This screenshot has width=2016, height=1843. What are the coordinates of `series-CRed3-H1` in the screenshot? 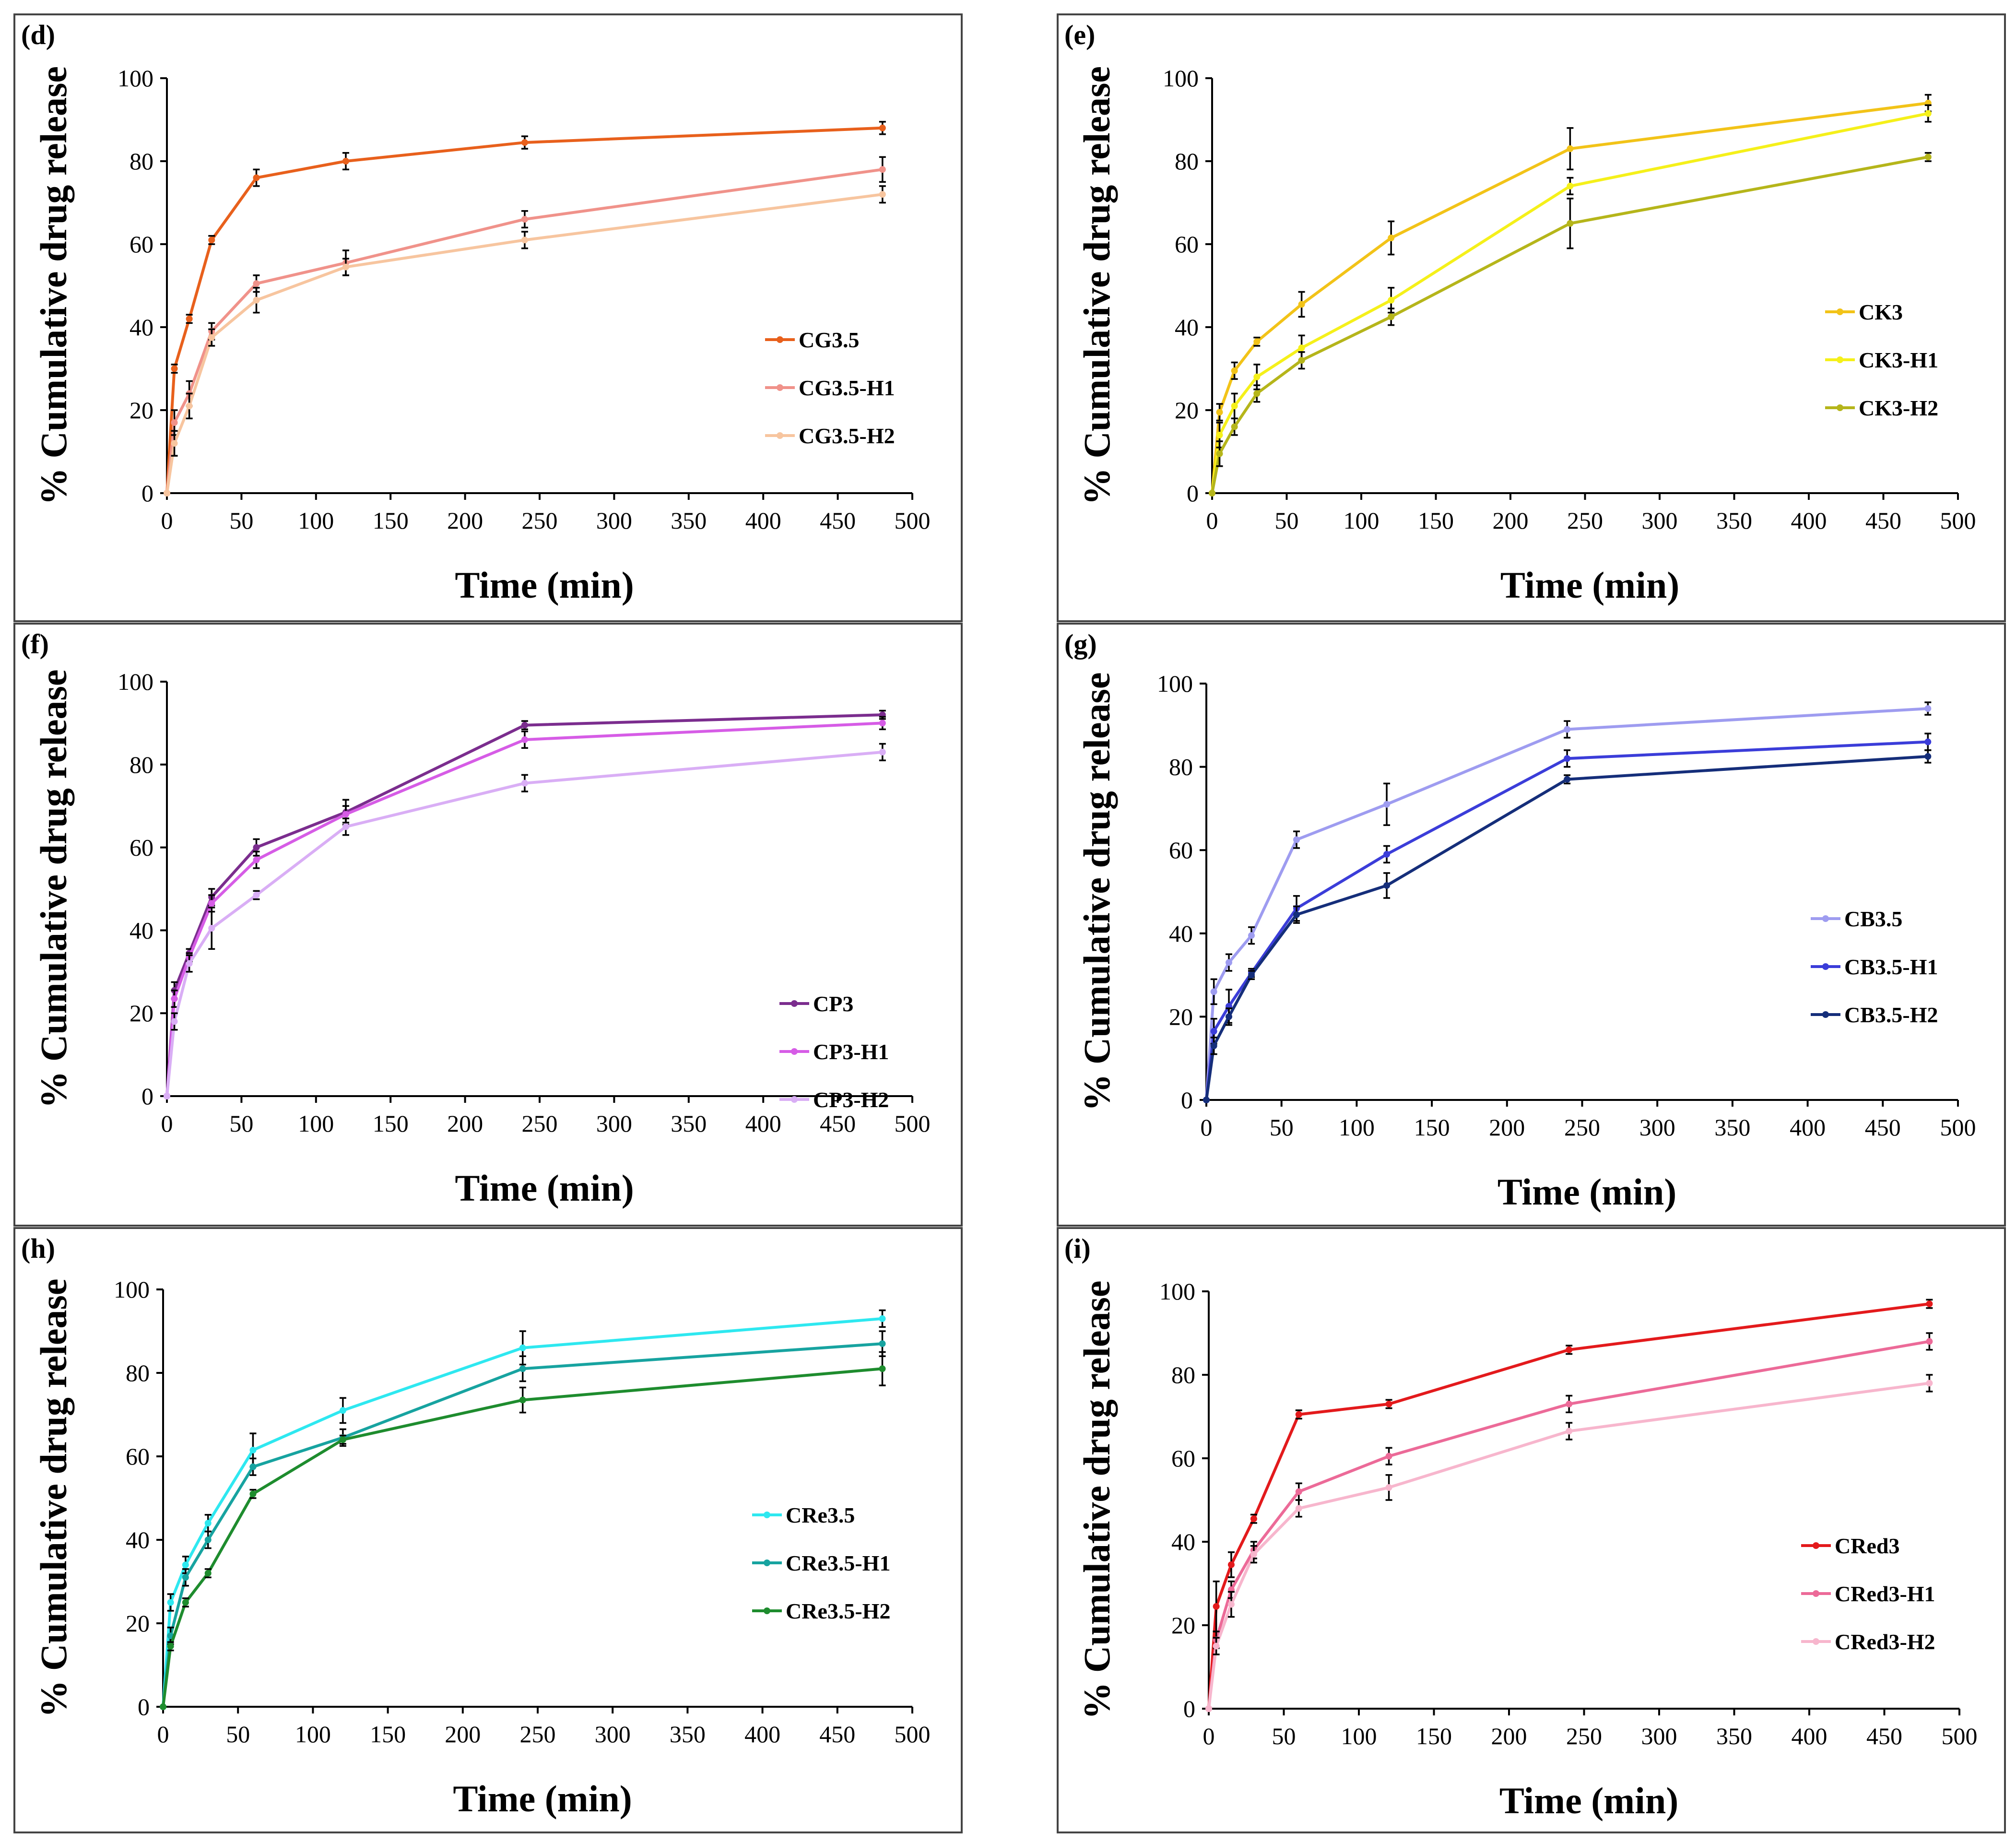 It's located at (1569, 1522).